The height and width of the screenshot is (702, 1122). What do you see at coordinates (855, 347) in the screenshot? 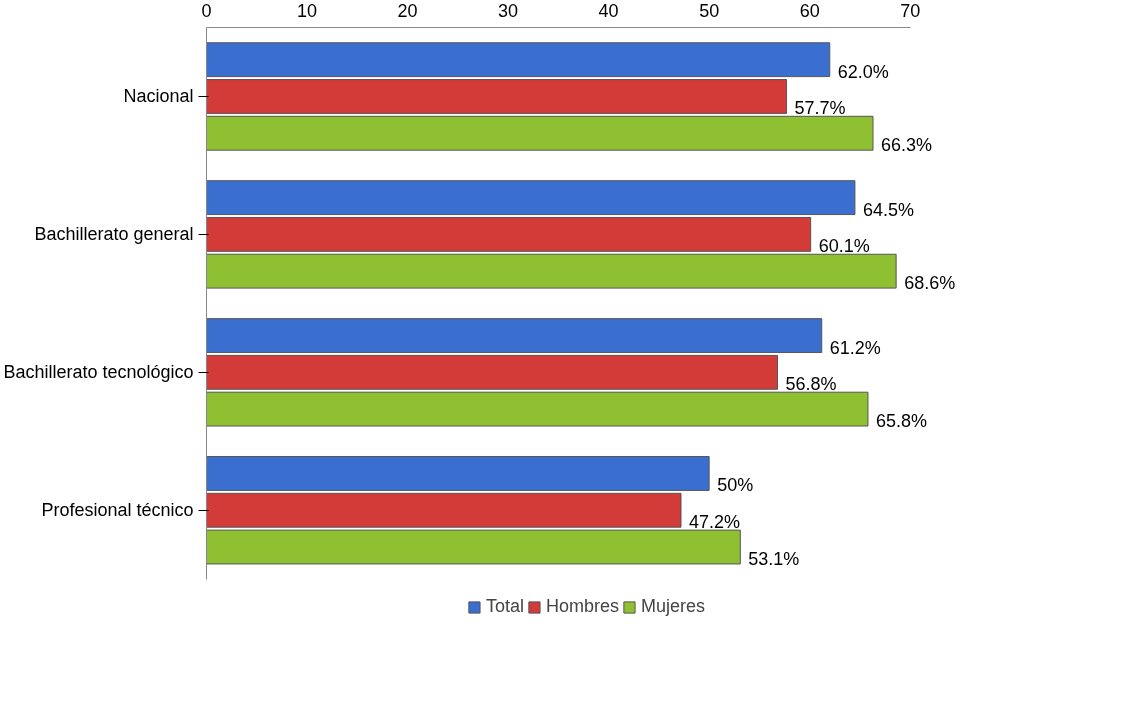
I see `data-label: 61.2%` at bounding box center [855, 347].